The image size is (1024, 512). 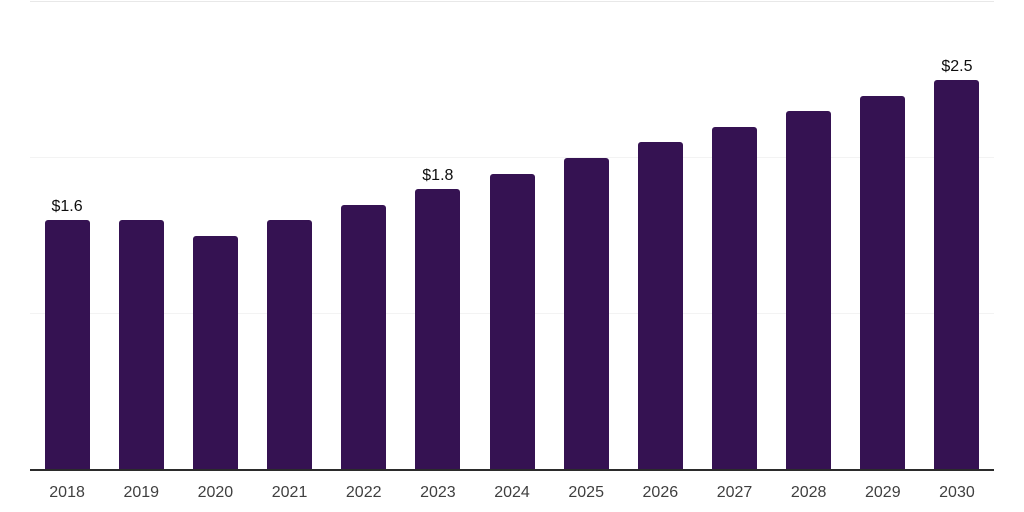 I want to click on bar-group-2020, so click(x=215, y=236).